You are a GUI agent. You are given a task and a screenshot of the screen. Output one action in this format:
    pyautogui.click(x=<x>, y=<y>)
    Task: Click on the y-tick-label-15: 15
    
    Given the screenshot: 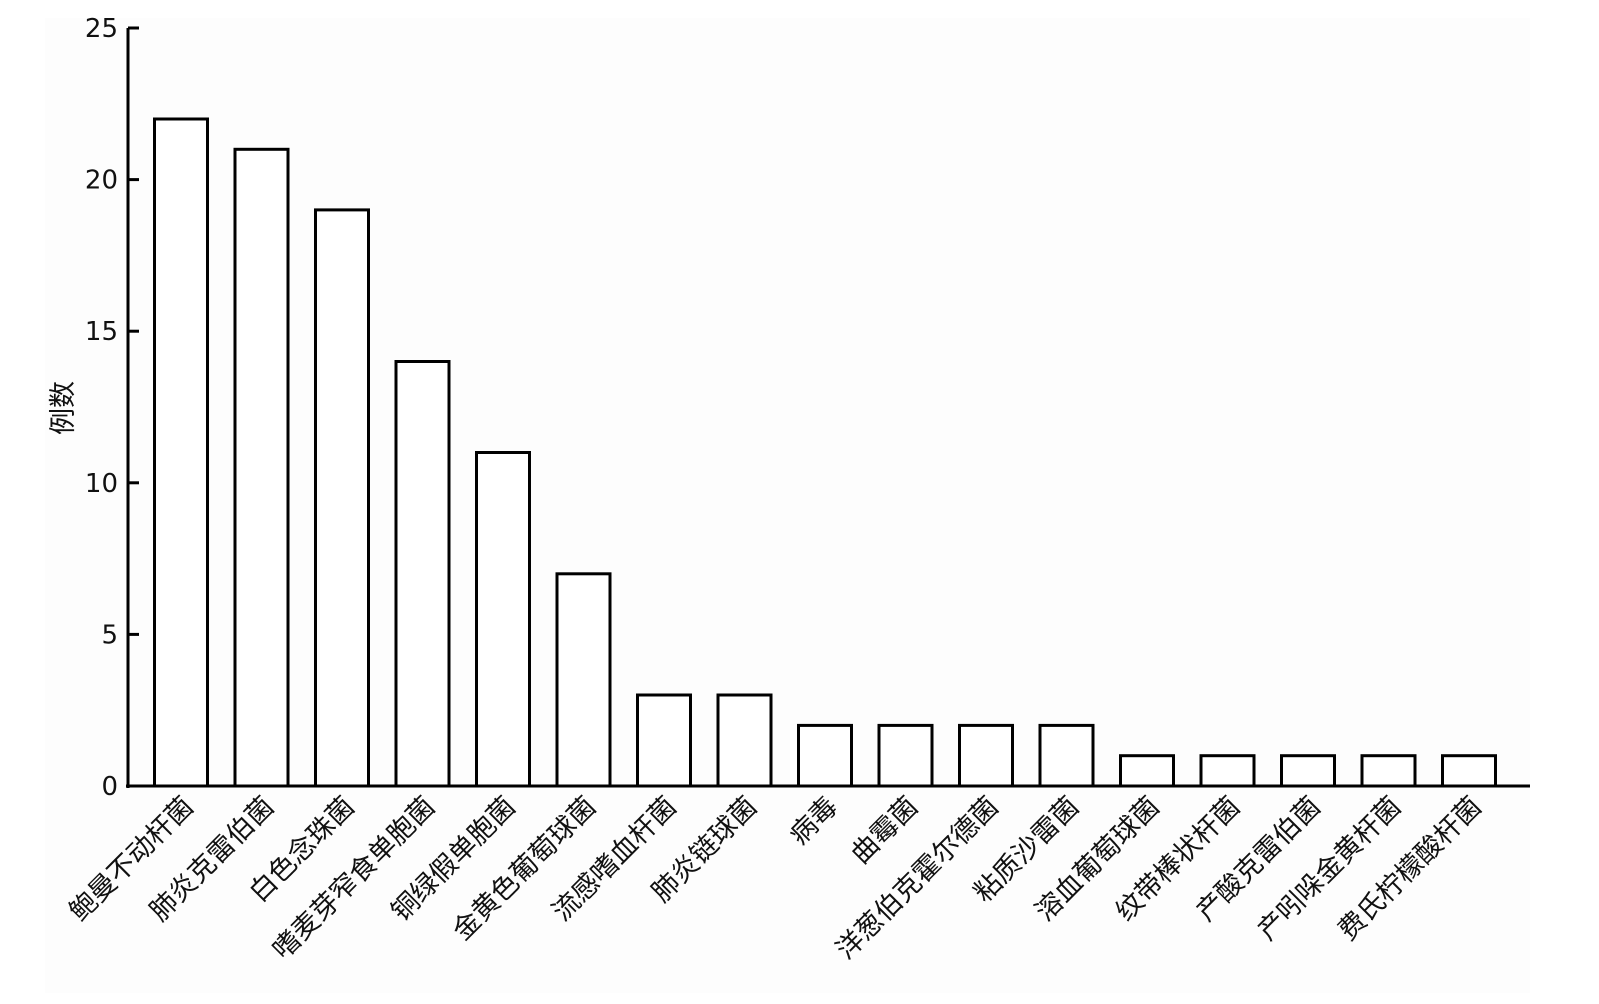 What is the action you would take?
    pyautogui.click(x=101, y=332)
    